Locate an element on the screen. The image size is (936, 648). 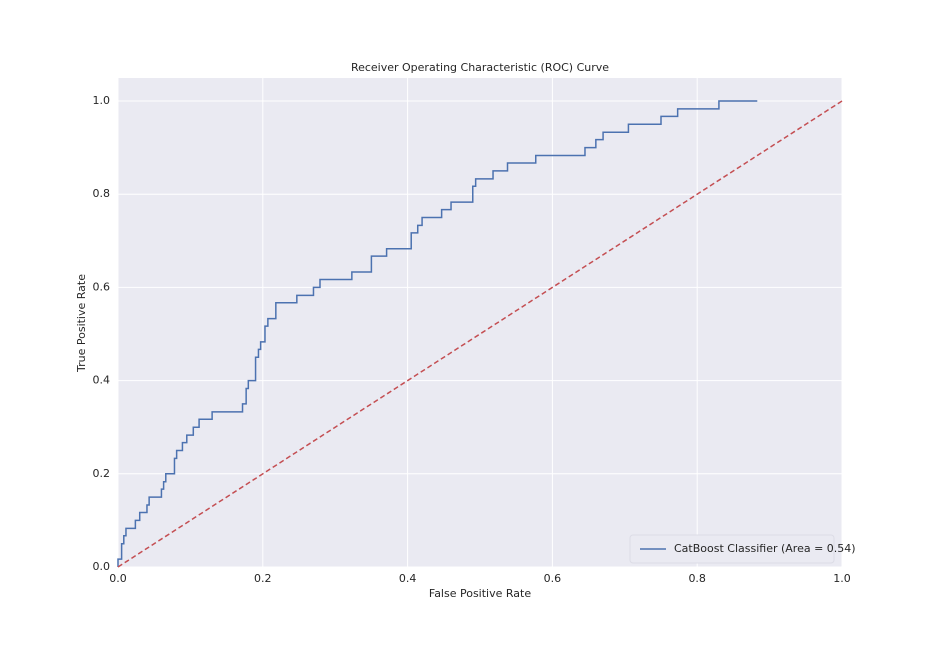
x-axis-label: False Positive Rate is located at coordinates (480, 593).